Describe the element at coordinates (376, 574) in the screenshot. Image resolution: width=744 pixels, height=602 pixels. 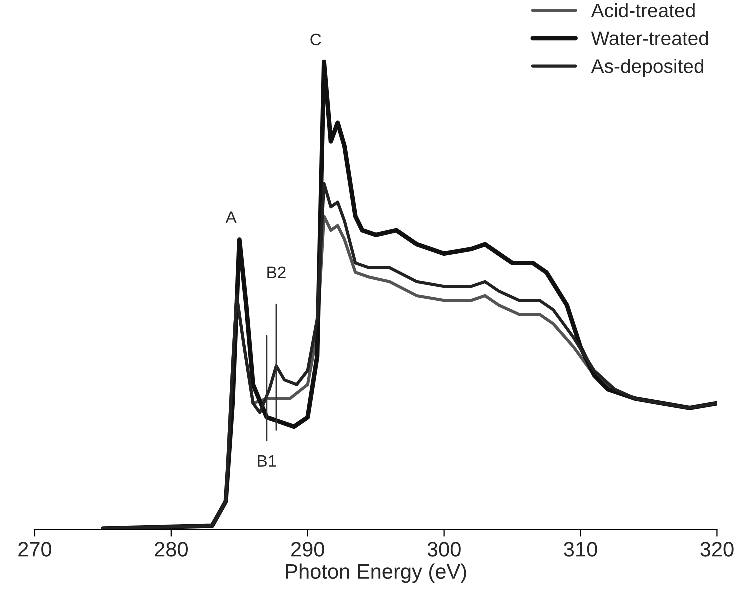
I see `x-axis-title: Photon Energy (eV)` at that location.